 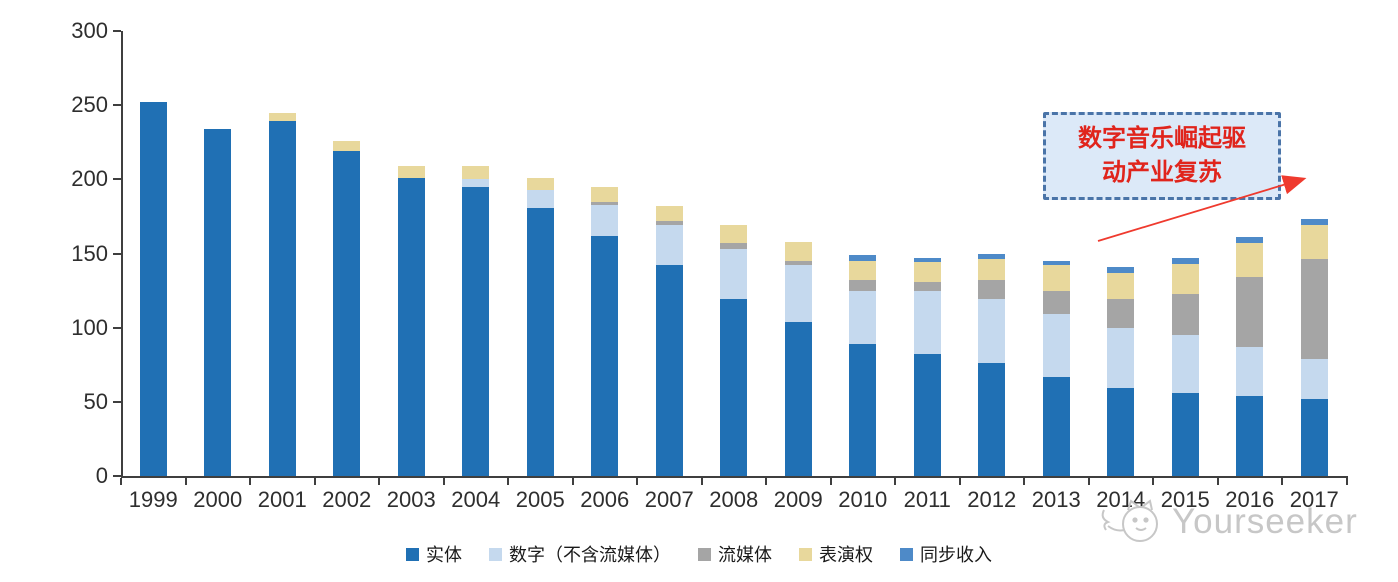 I want to click on bar-2016-segment-流媒体, so click(x=1250, y=312).